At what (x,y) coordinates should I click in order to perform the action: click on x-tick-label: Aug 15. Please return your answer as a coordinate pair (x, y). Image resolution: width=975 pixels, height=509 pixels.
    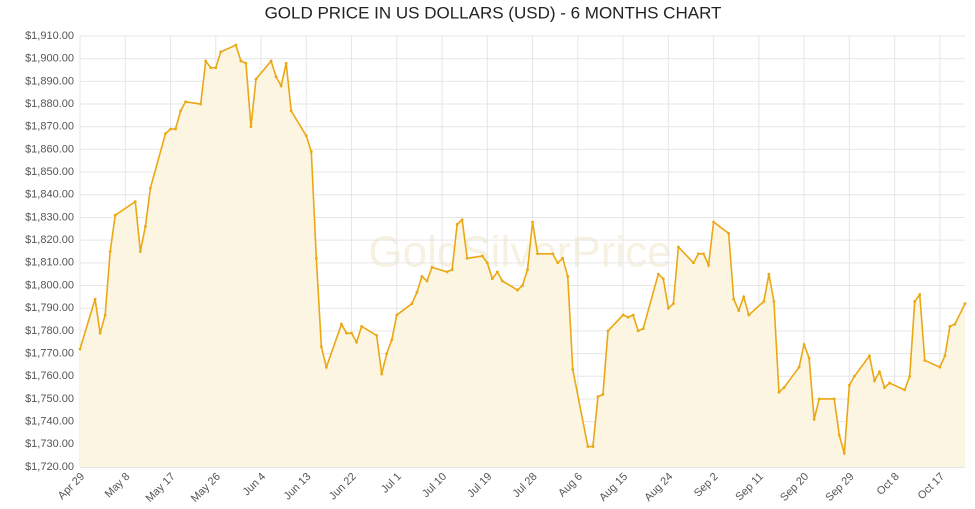
    Looking at the image, I should click on (613, 487).